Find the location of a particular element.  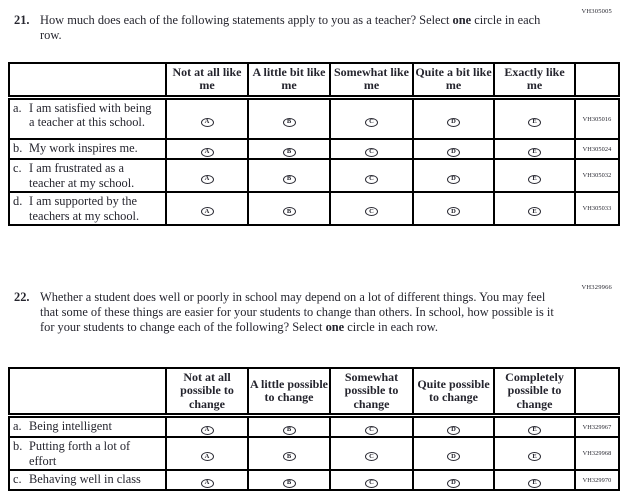

row-letter: c. is located at coordinates (17, 168).